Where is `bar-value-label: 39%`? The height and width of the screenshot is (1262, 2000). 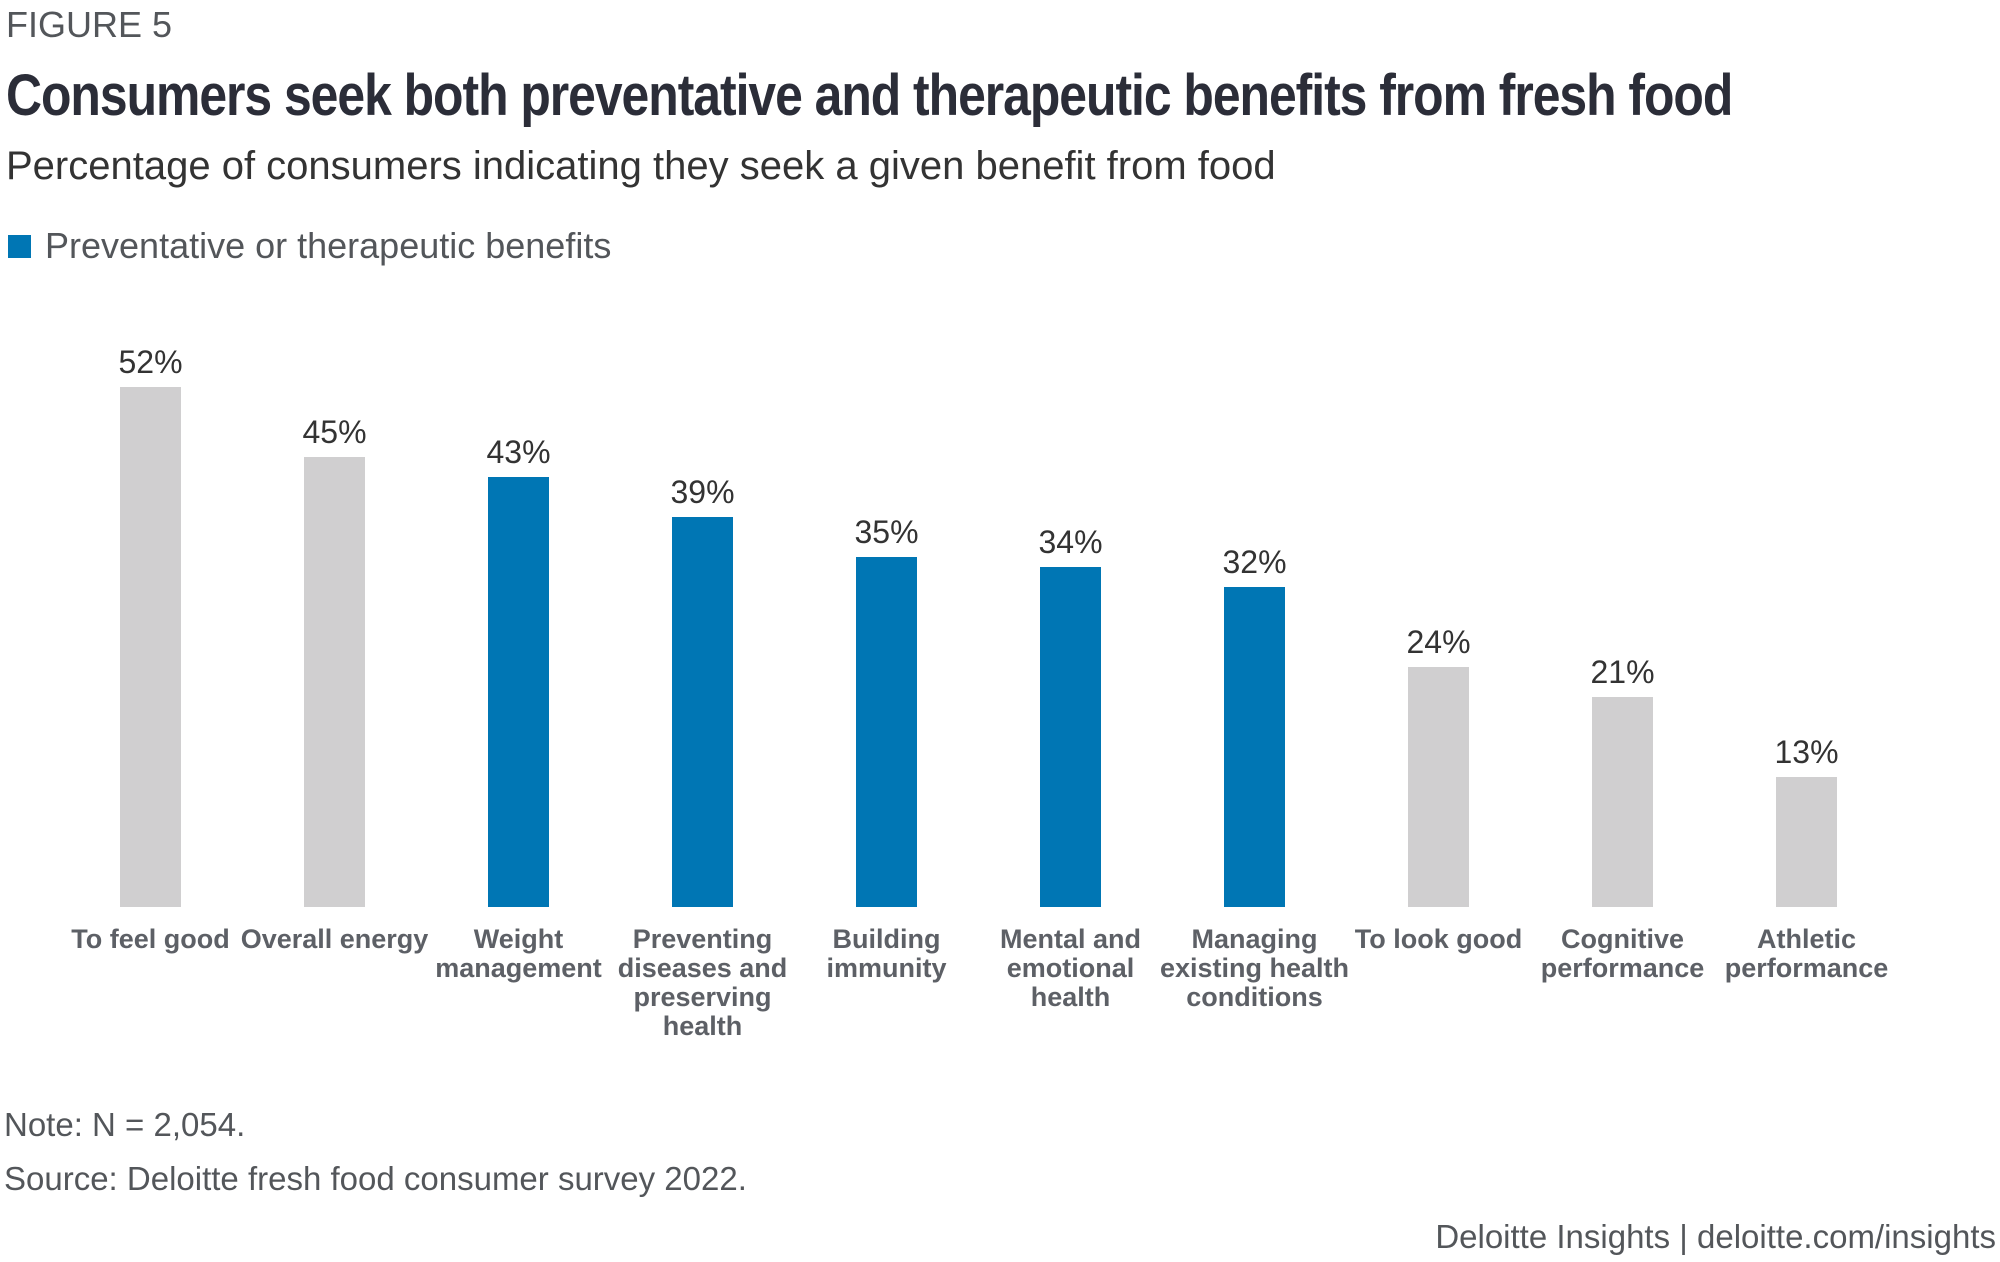
bar-value-label: 39% is located at coordinates (702, 492).